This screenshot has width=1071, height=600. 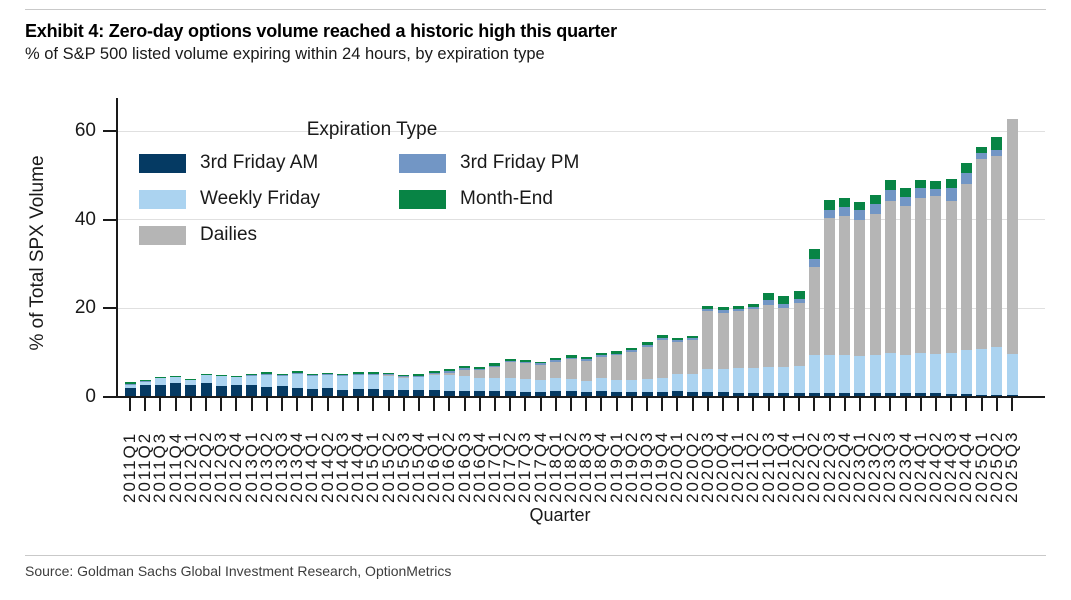 I want to click on x-axis-title: Quarter, so click(x=560, y=515).